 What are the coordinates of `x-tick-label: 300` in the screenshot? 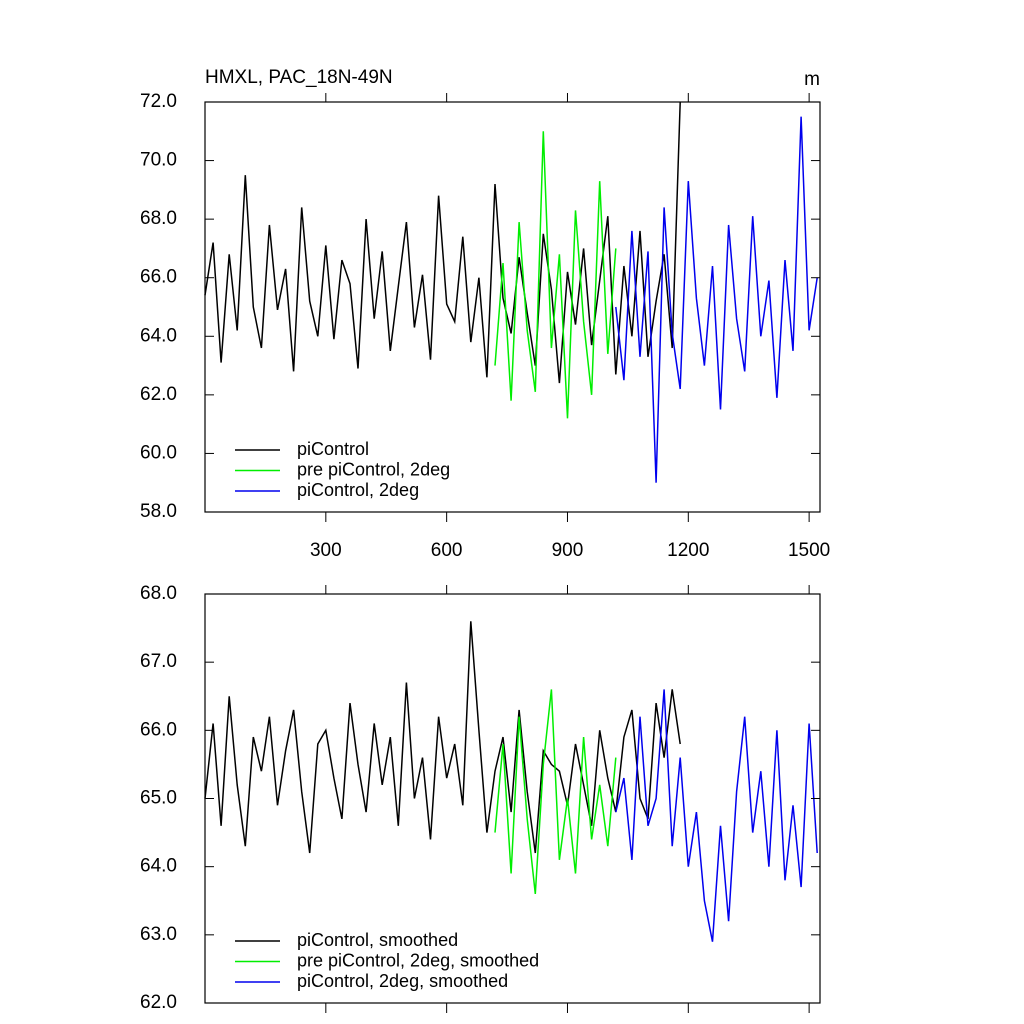 It's located at (326, 550).